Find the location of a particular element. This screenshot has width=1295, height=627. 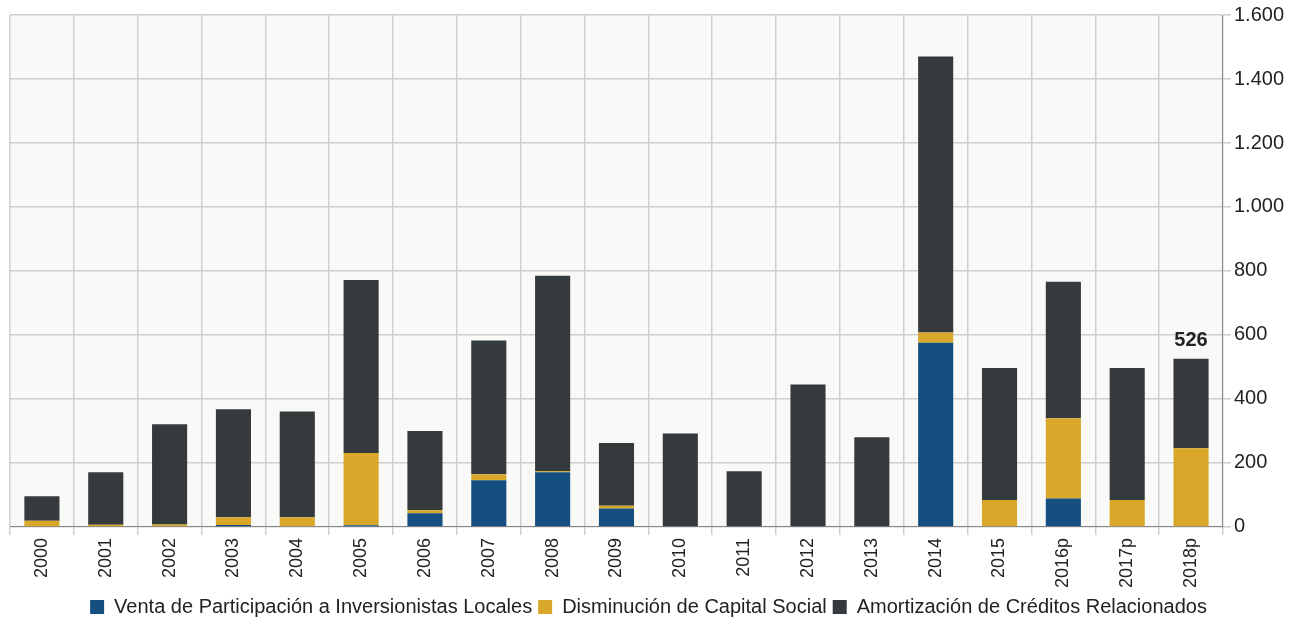

x-tick-label: 2007 is located at coordinates (487, 557).